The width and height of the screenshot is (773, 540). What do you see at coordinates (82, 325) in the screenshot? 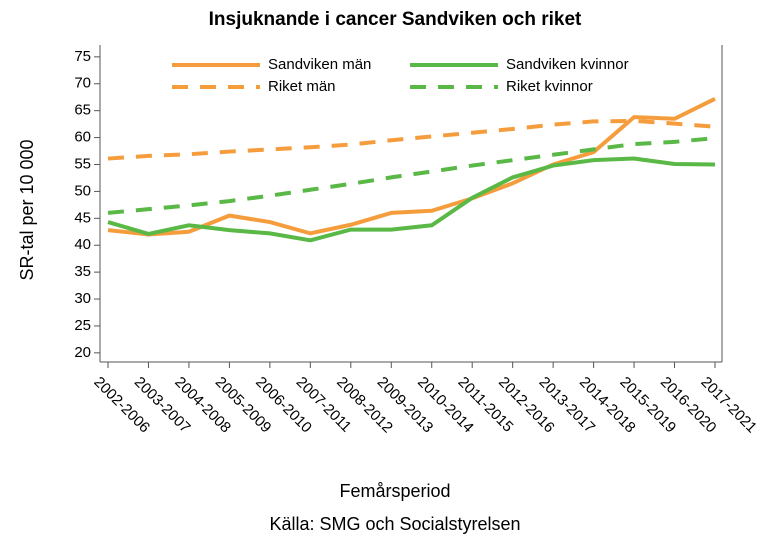
I see `y-tick-label: 25` at bounding box center [82, 325].